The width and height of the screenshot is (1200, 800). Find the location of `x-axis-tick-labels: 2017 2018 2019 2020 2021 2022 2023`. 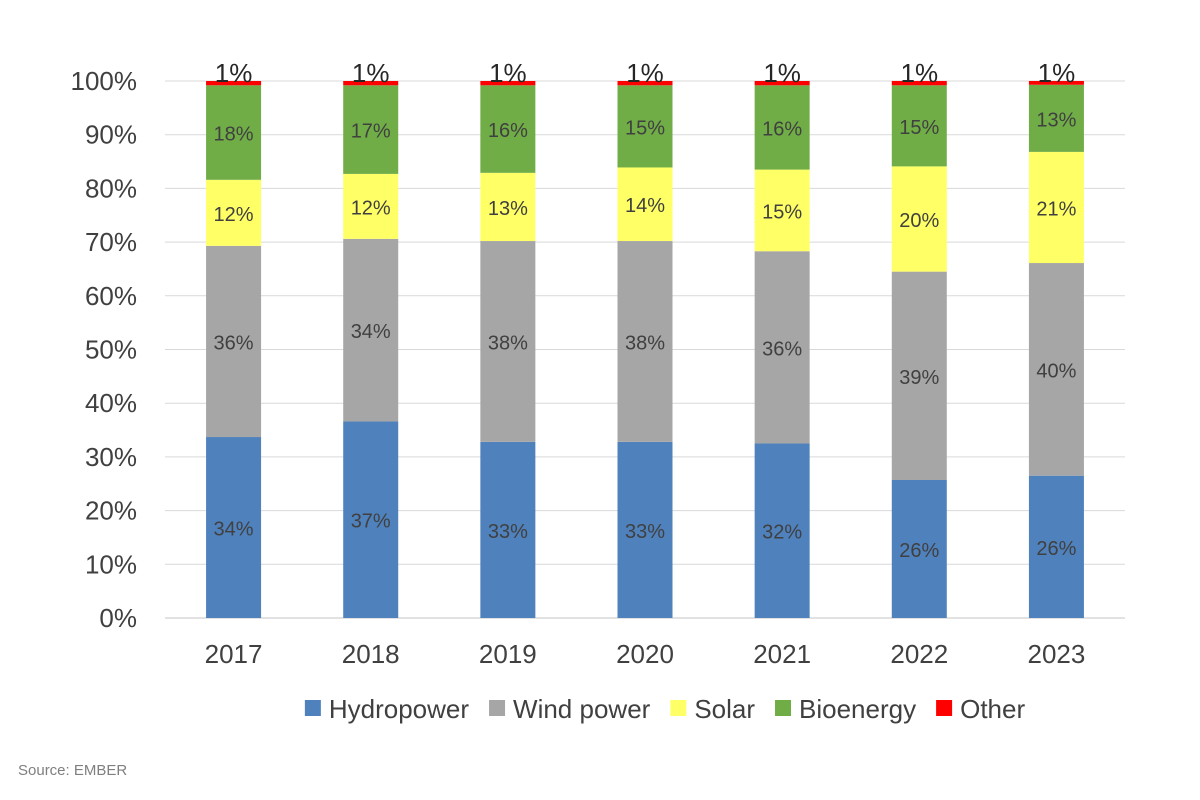

x-axis-tick-labels: 2017 2018 2019 2020 2021 2022 2023 is located at coordinates (645, 654).